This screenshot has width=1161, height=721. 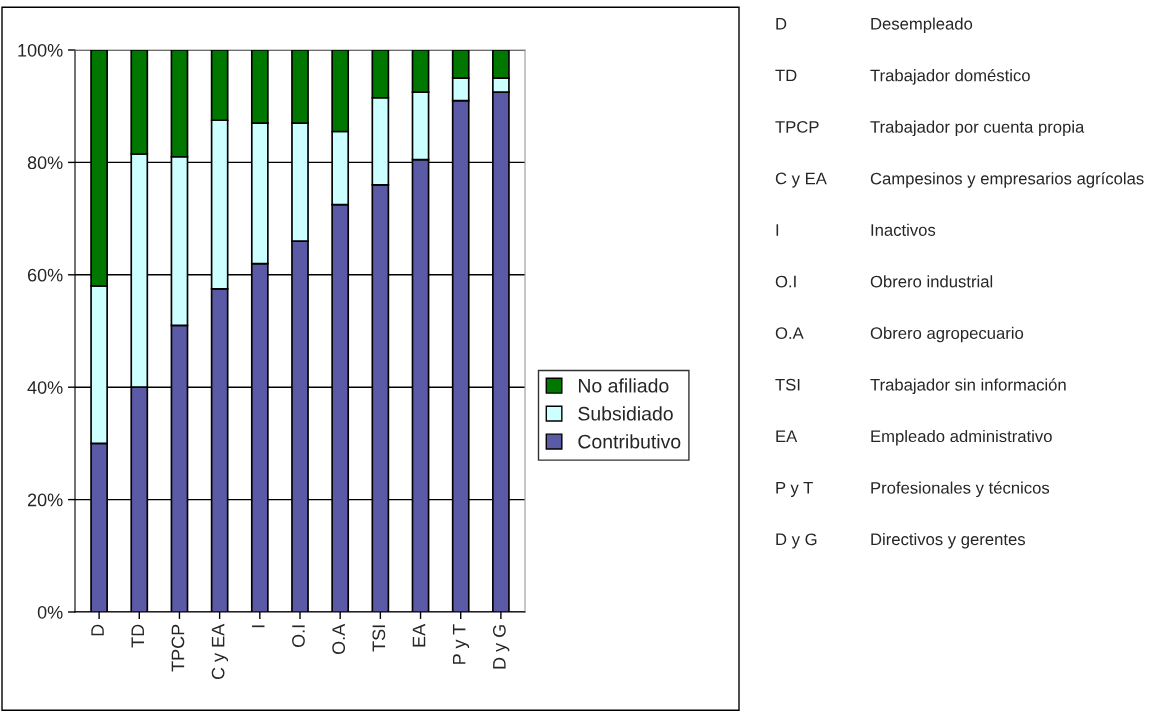 I want to click on x-tick-label: TSI, so click(x=379, y=638).